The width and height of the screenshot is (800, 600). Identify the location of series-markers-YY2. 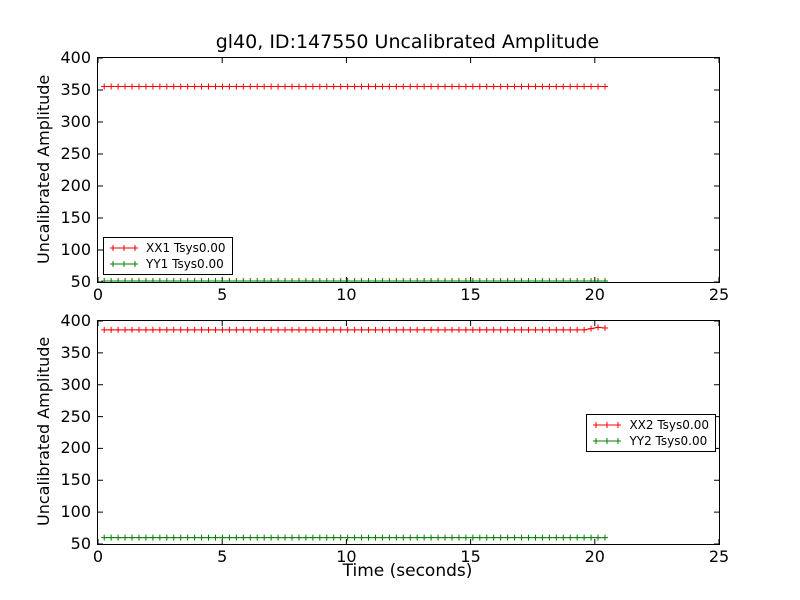
(354, 537).